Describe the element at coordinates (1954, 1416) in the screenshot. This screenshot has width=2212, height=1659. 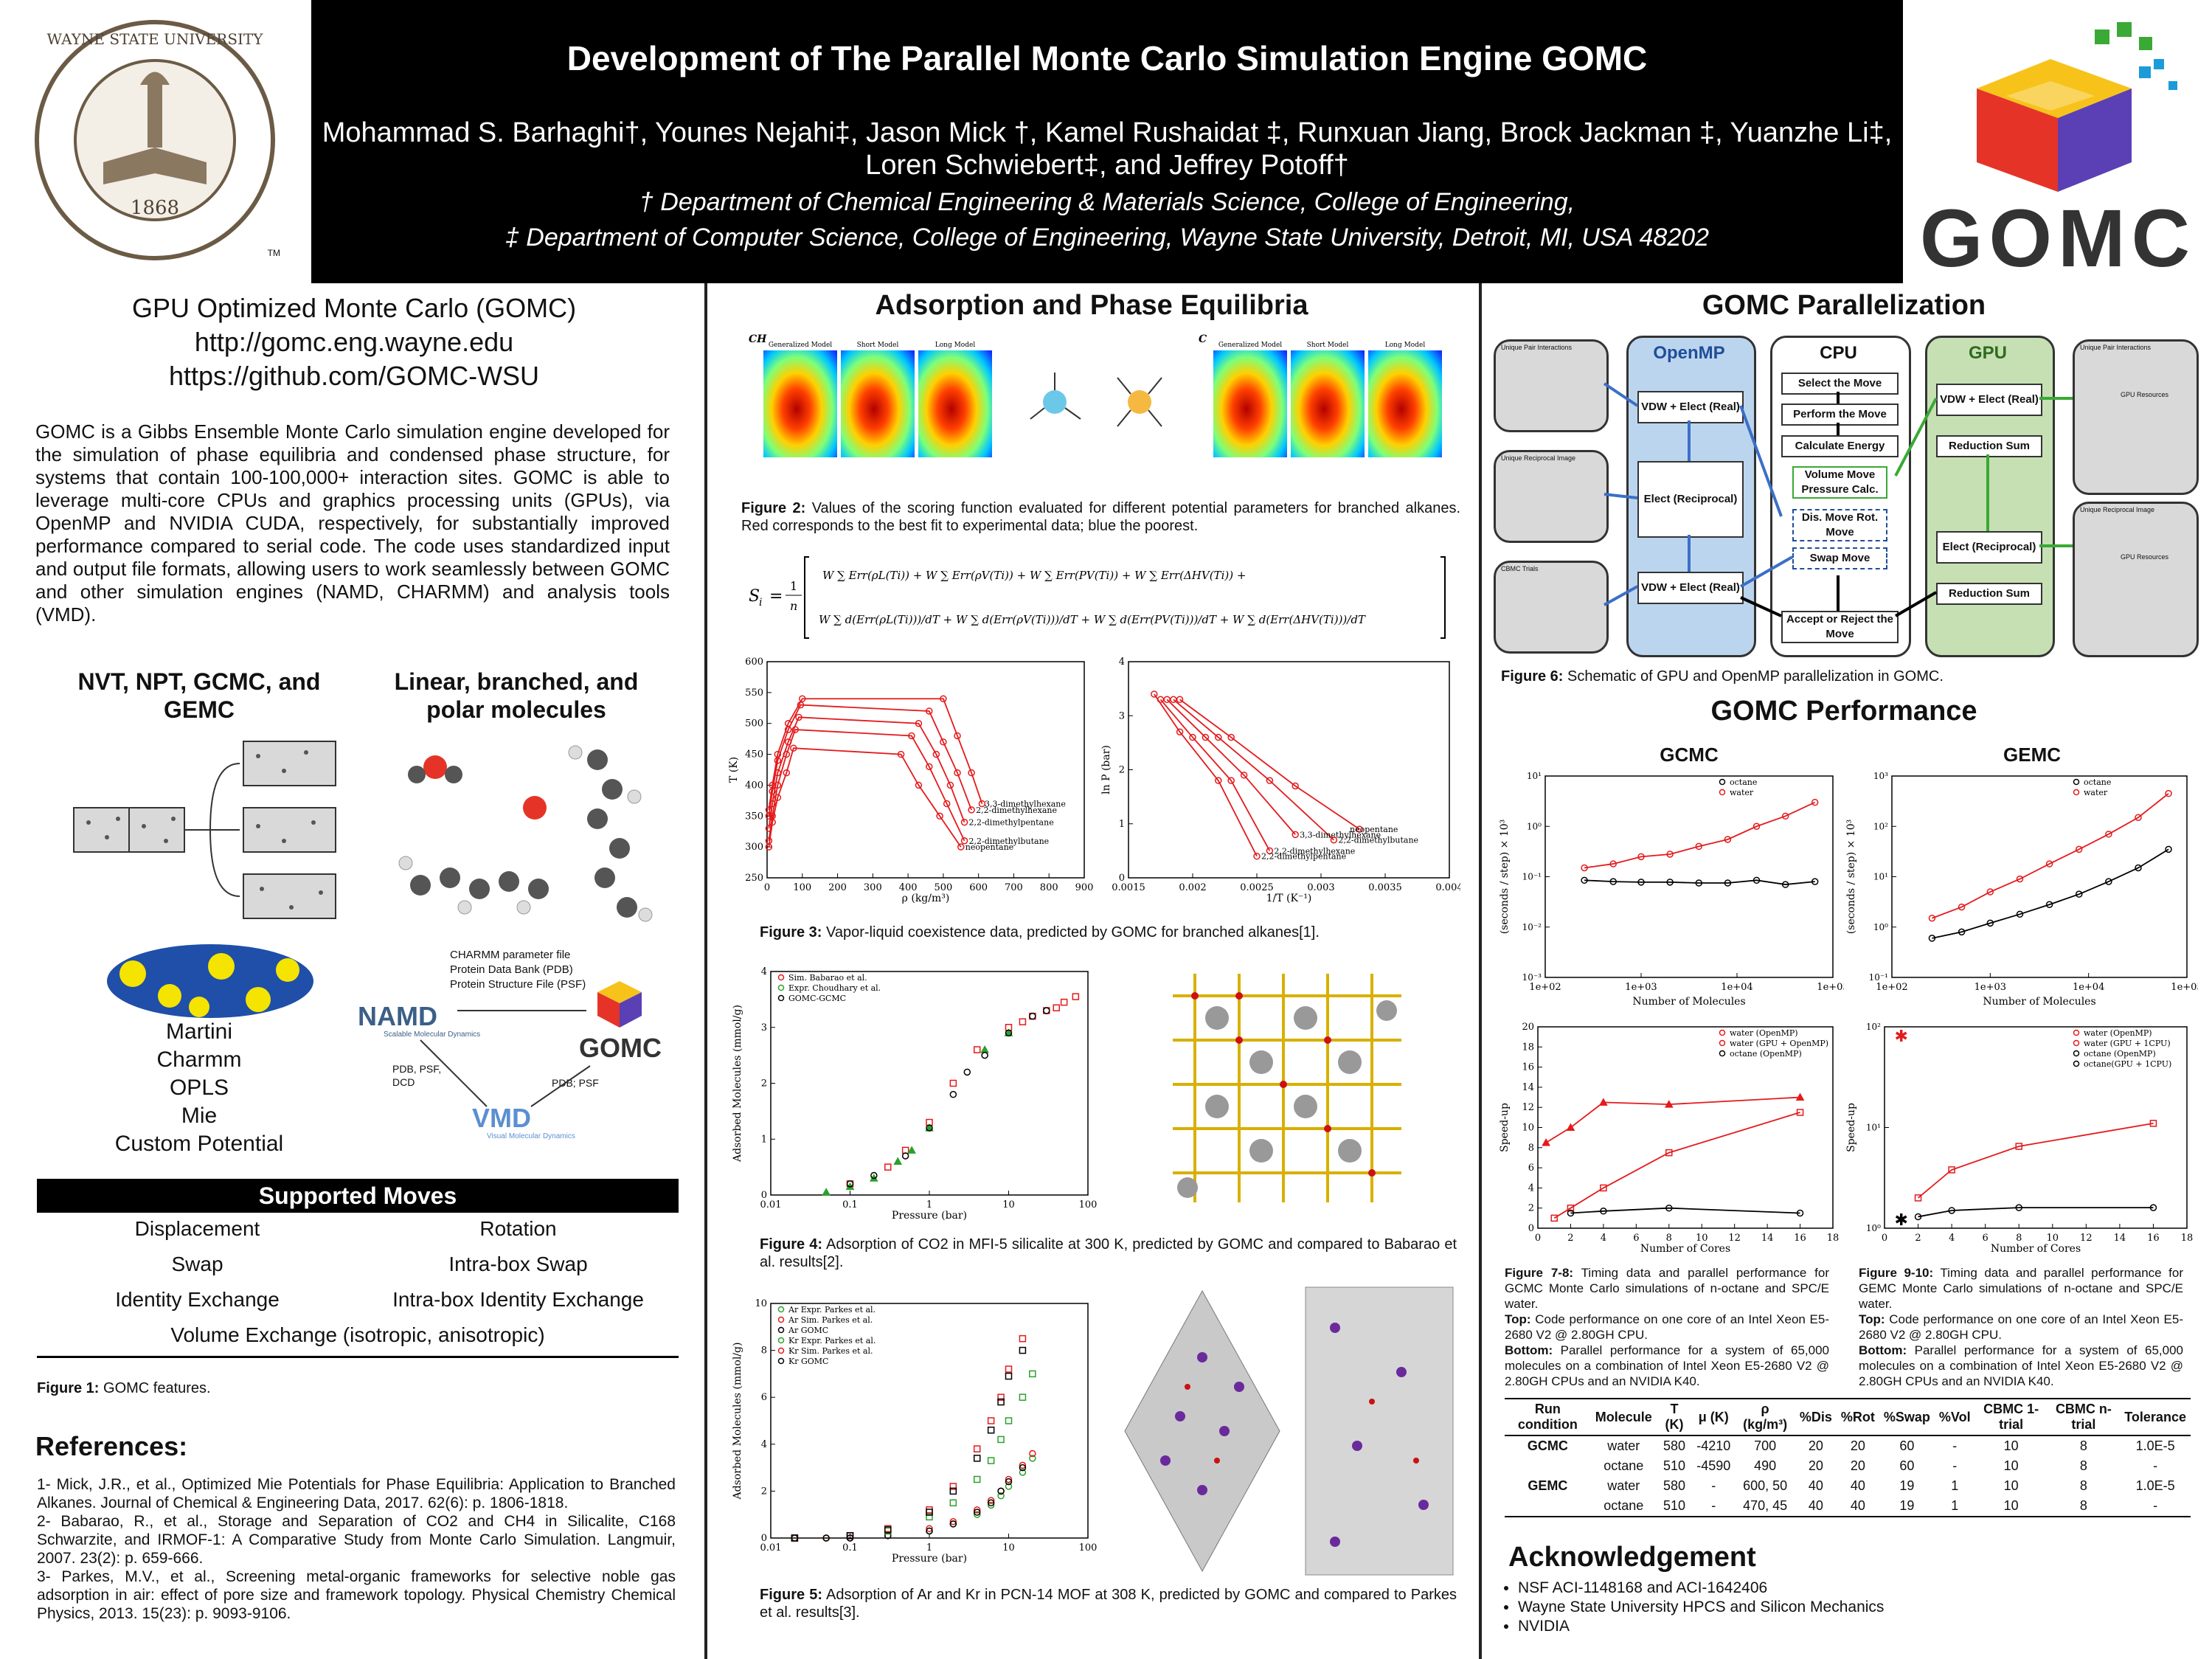
I see `th-vol: %Vol` at that location.